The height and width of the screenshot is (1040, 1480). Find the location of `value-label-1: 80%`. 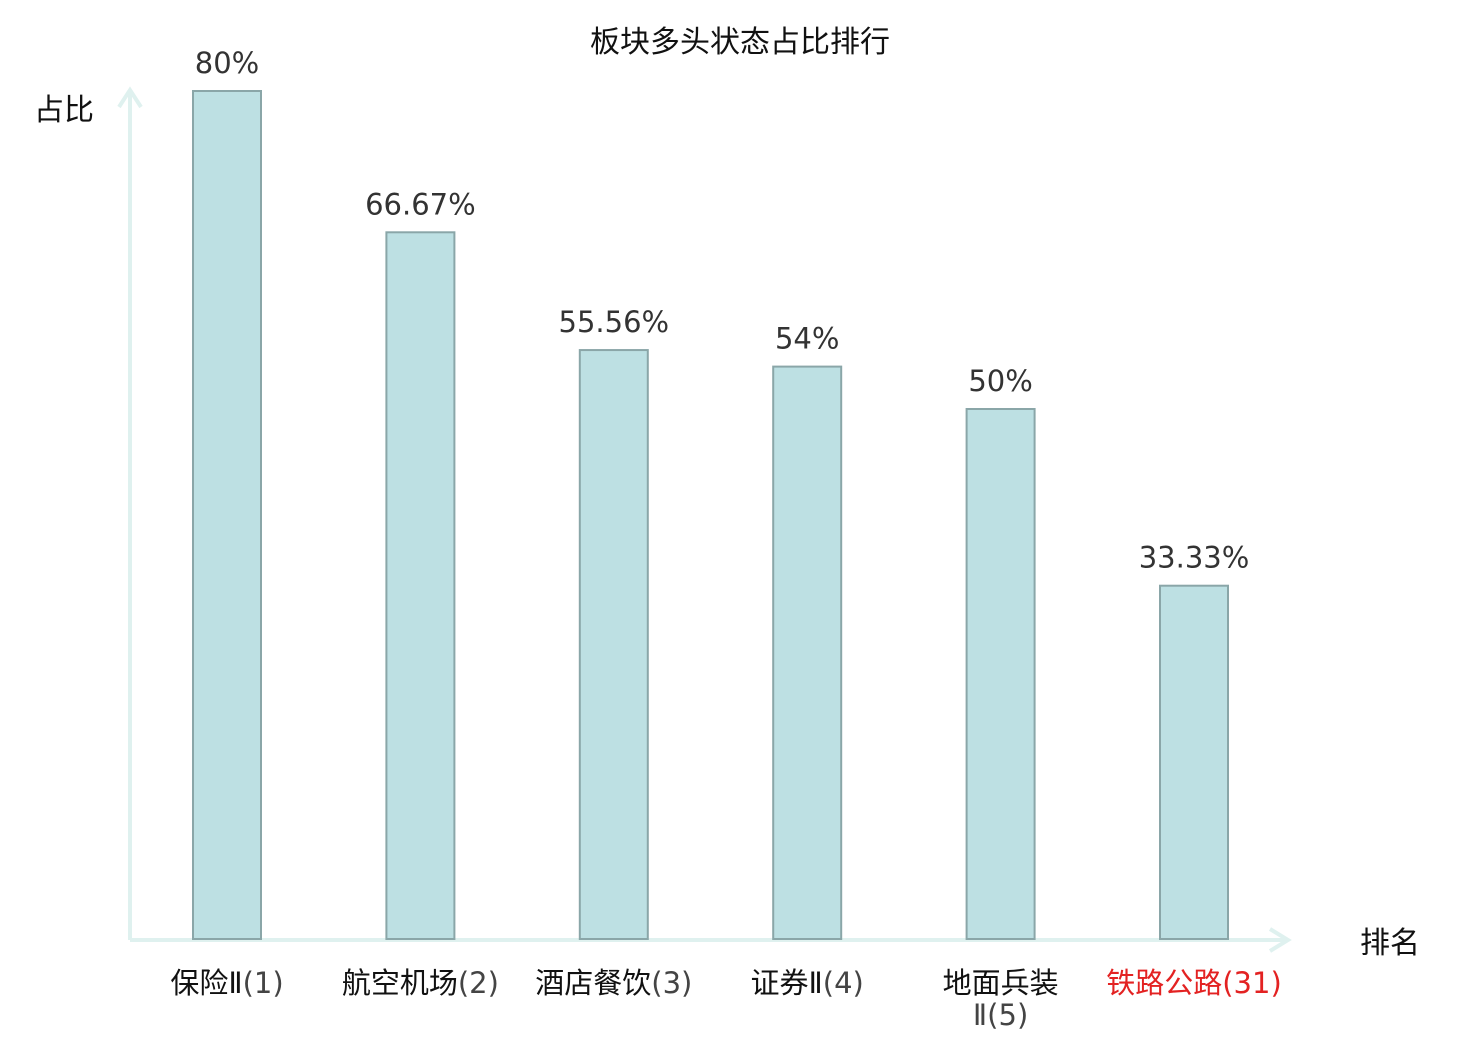

value-label-1: 80% is located at coordinates (227, 63).